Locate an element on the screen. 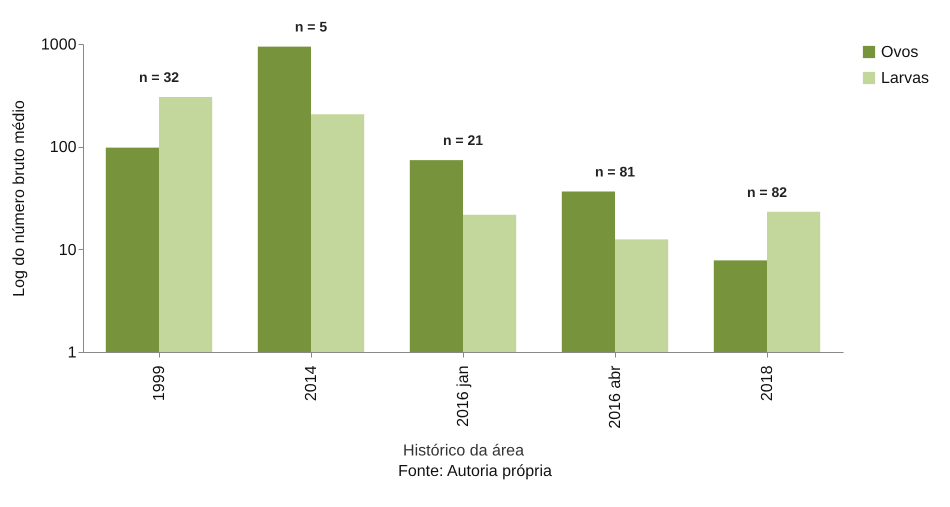  text: n = 5 is located at coordinates (311, 26).